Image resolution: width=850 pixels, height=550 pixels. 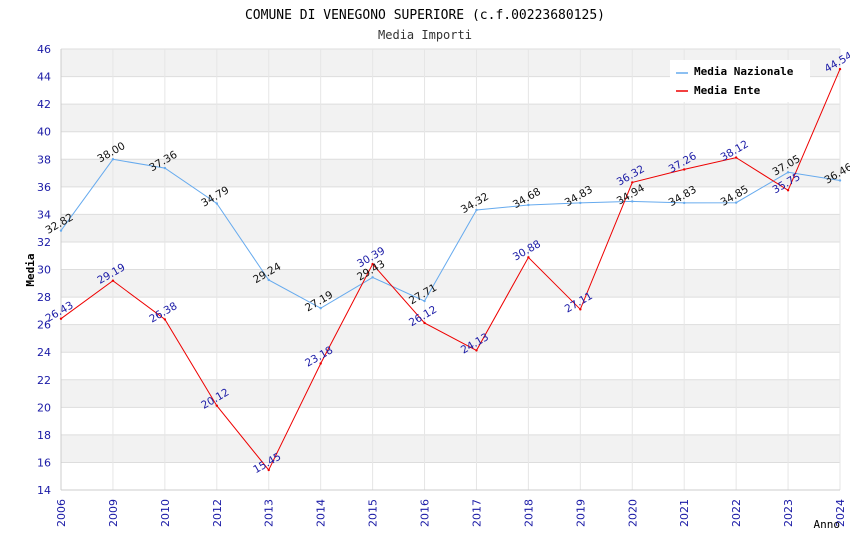 I want to click on y-tick-label: 24, so click(x=44, y=352).